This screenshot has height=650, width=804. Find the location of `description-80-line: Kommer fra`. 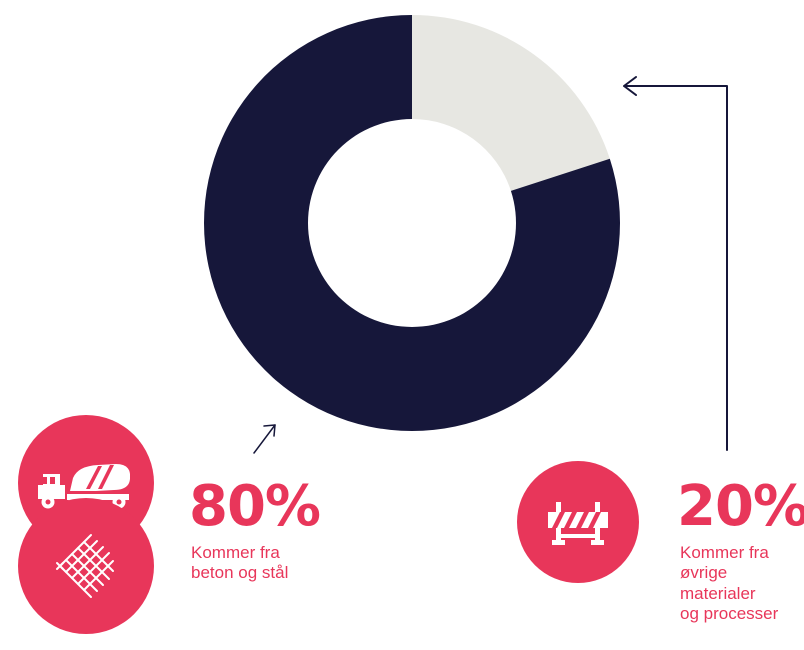

description-80-line: Kommer fra is located at coordinates (235, 552).